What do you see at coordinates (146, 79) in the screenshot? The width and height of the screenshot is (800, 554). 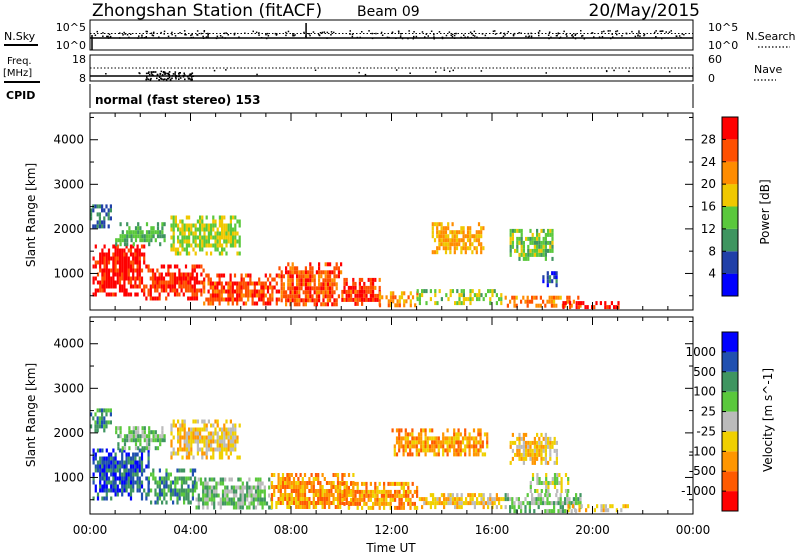 I see `freq-sample` at bounding box center [146, 79].